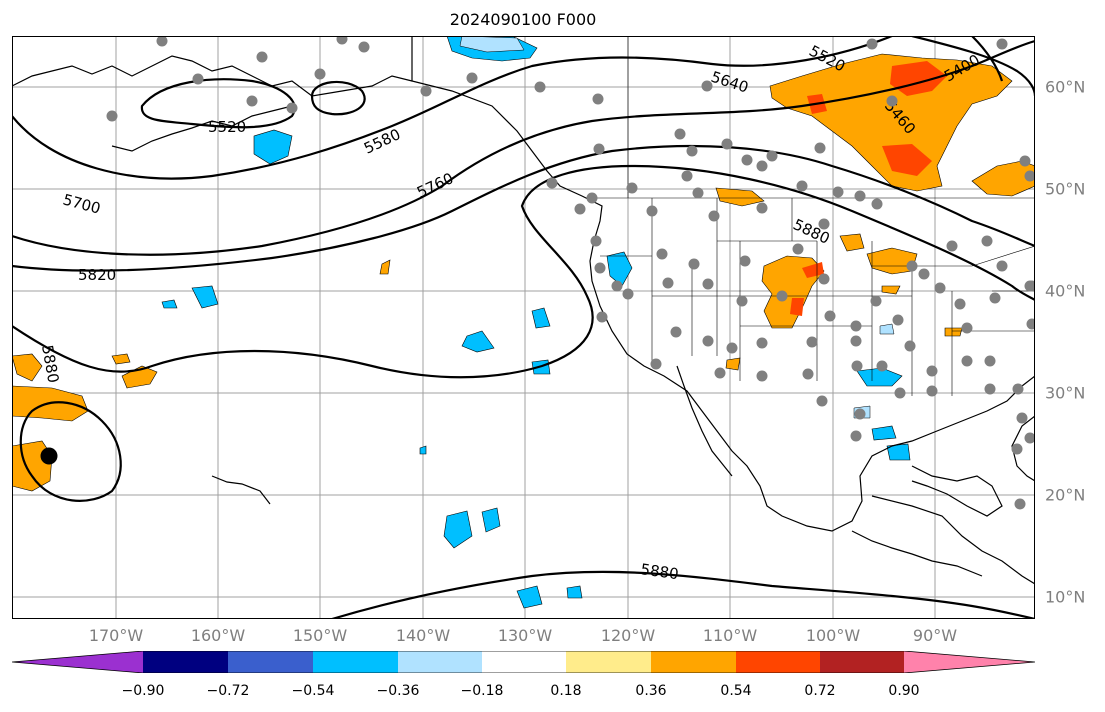  I want to click on contour-label: 5760, so click(435, 185).